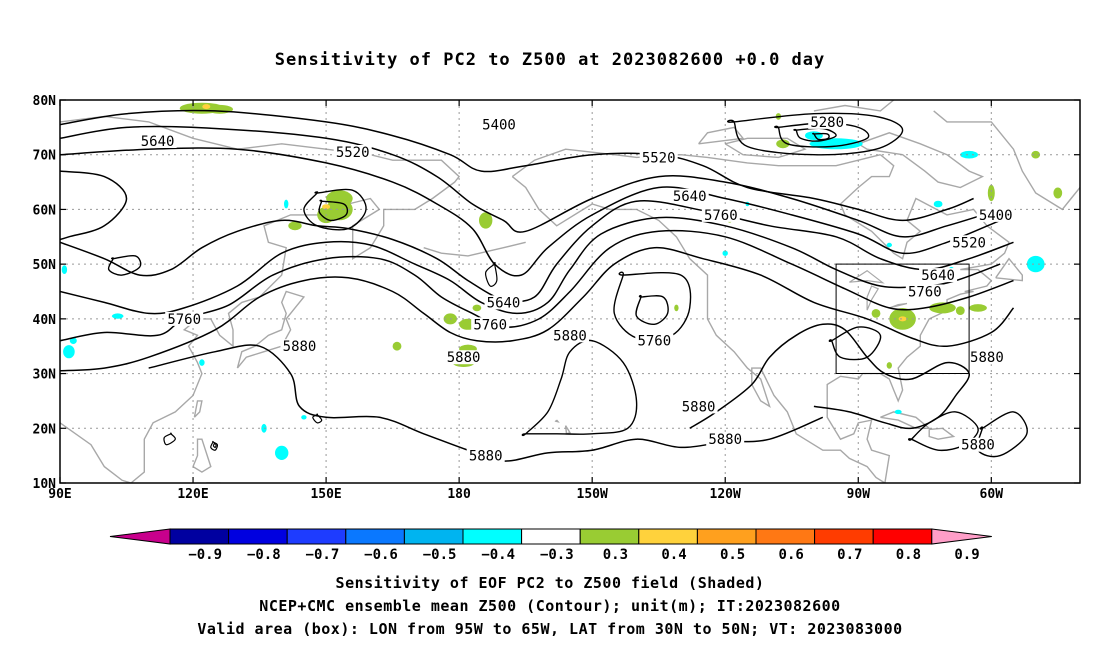 The image size is (1100, 650). I want to click on colorbar-right-arrow, so click(961, 536).